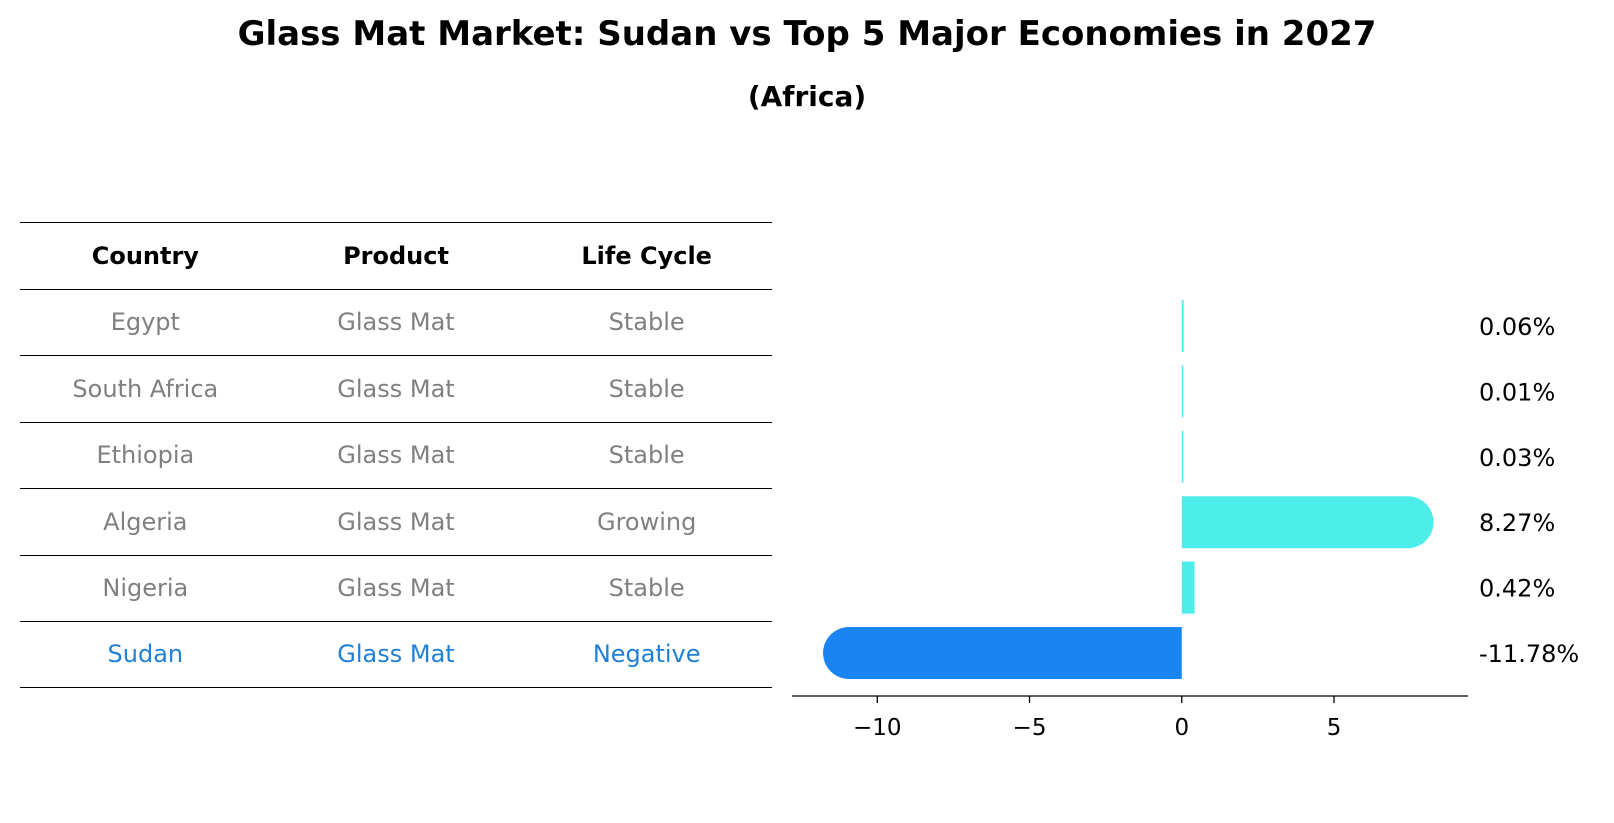 The width and height of the screenshot is (1614, 823). I want to click on value-label: -11.78%, so click(1529, 654).